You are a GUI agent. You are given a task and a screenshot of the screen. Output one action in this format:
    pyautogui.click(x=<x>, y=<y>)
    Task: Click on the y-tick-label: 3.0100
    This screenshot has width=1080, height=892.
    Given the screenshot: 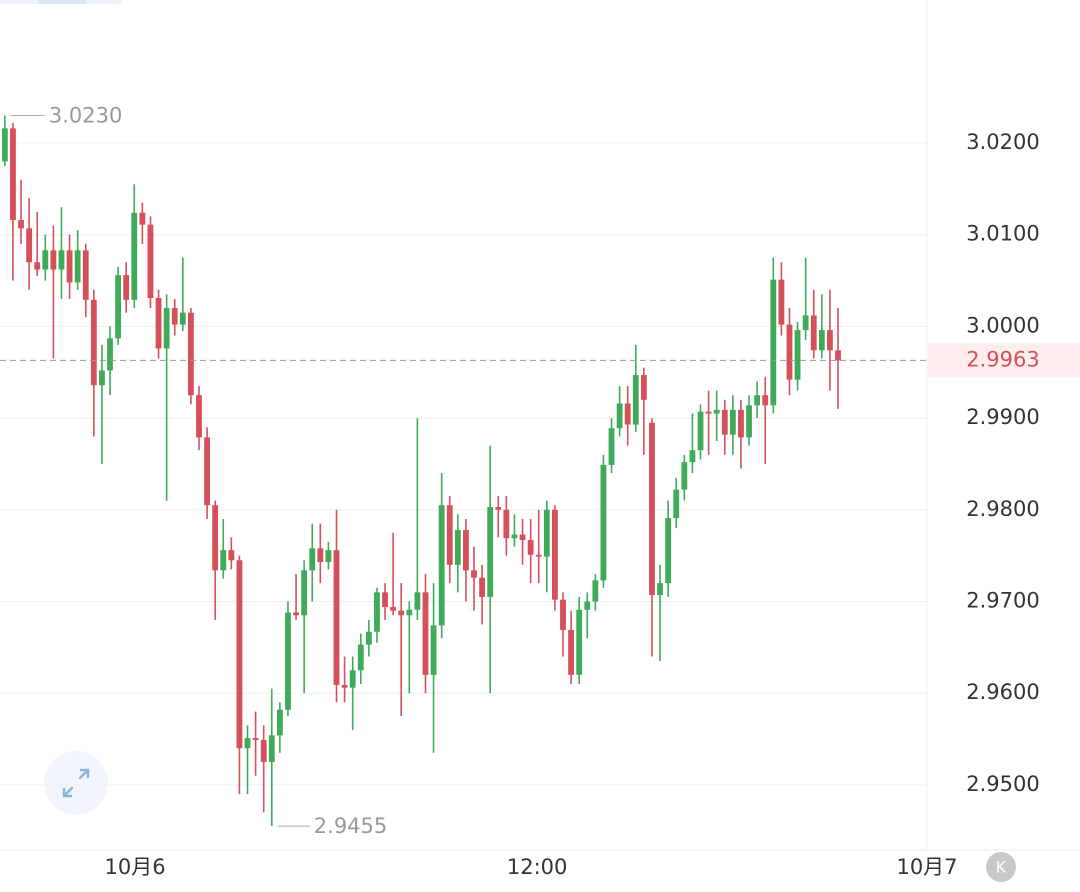 What is the action you would take?
    pyautogui.click(x=1002, y=234)
    